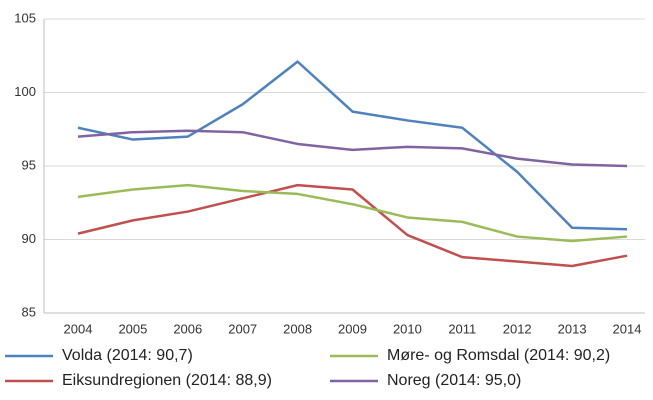  I want to click on x-tick-label: 2014, so click(627, 328).